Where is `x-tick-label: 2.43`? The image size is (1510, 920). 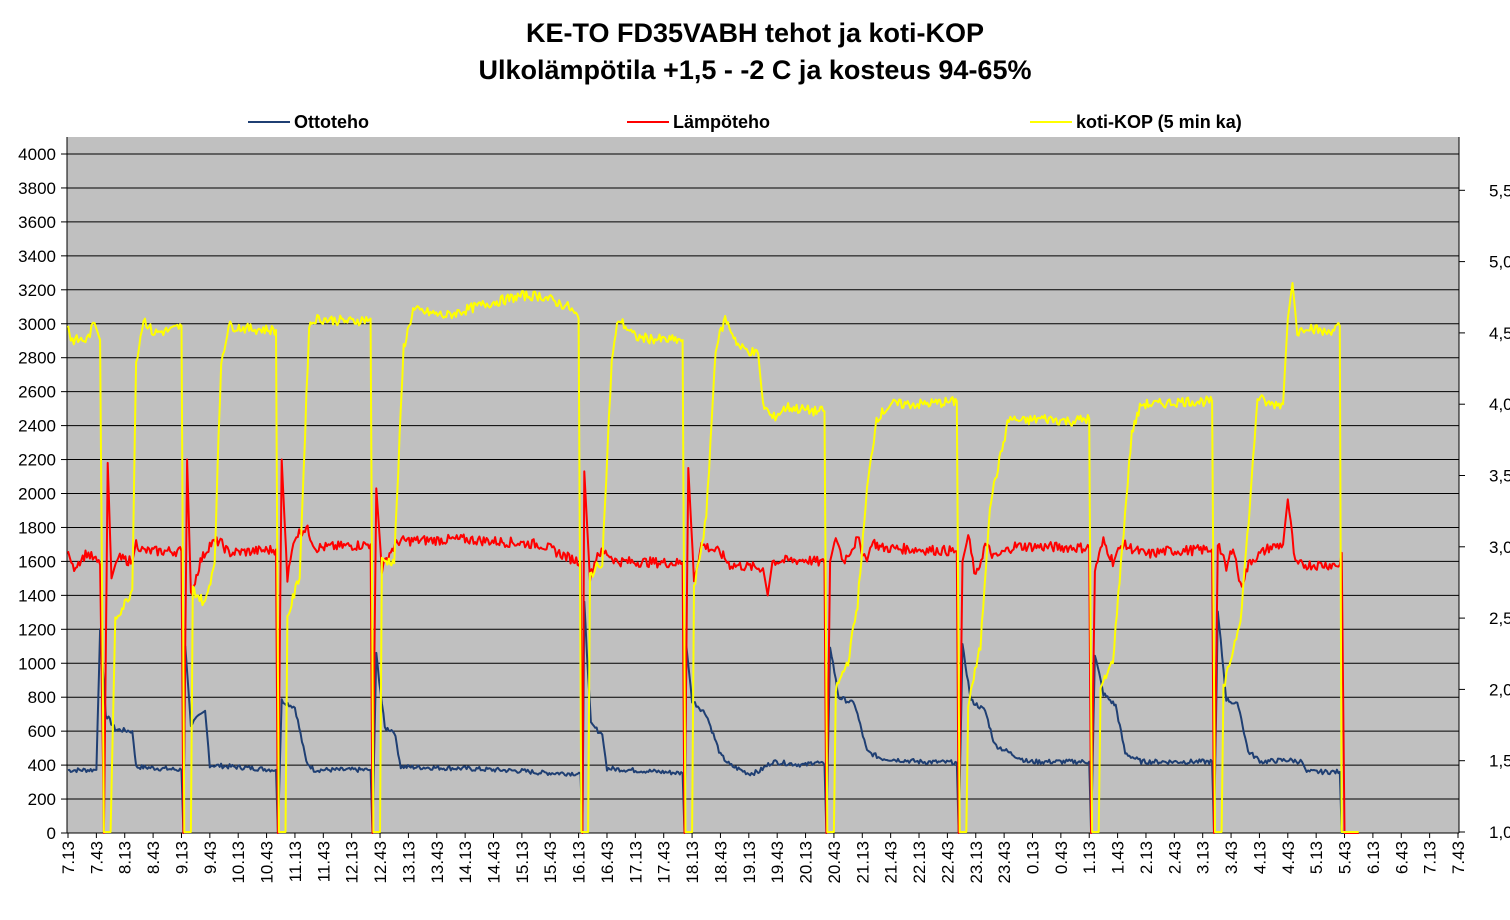 x-tick-label: 2.43 is located at coordinates (1174, 857).